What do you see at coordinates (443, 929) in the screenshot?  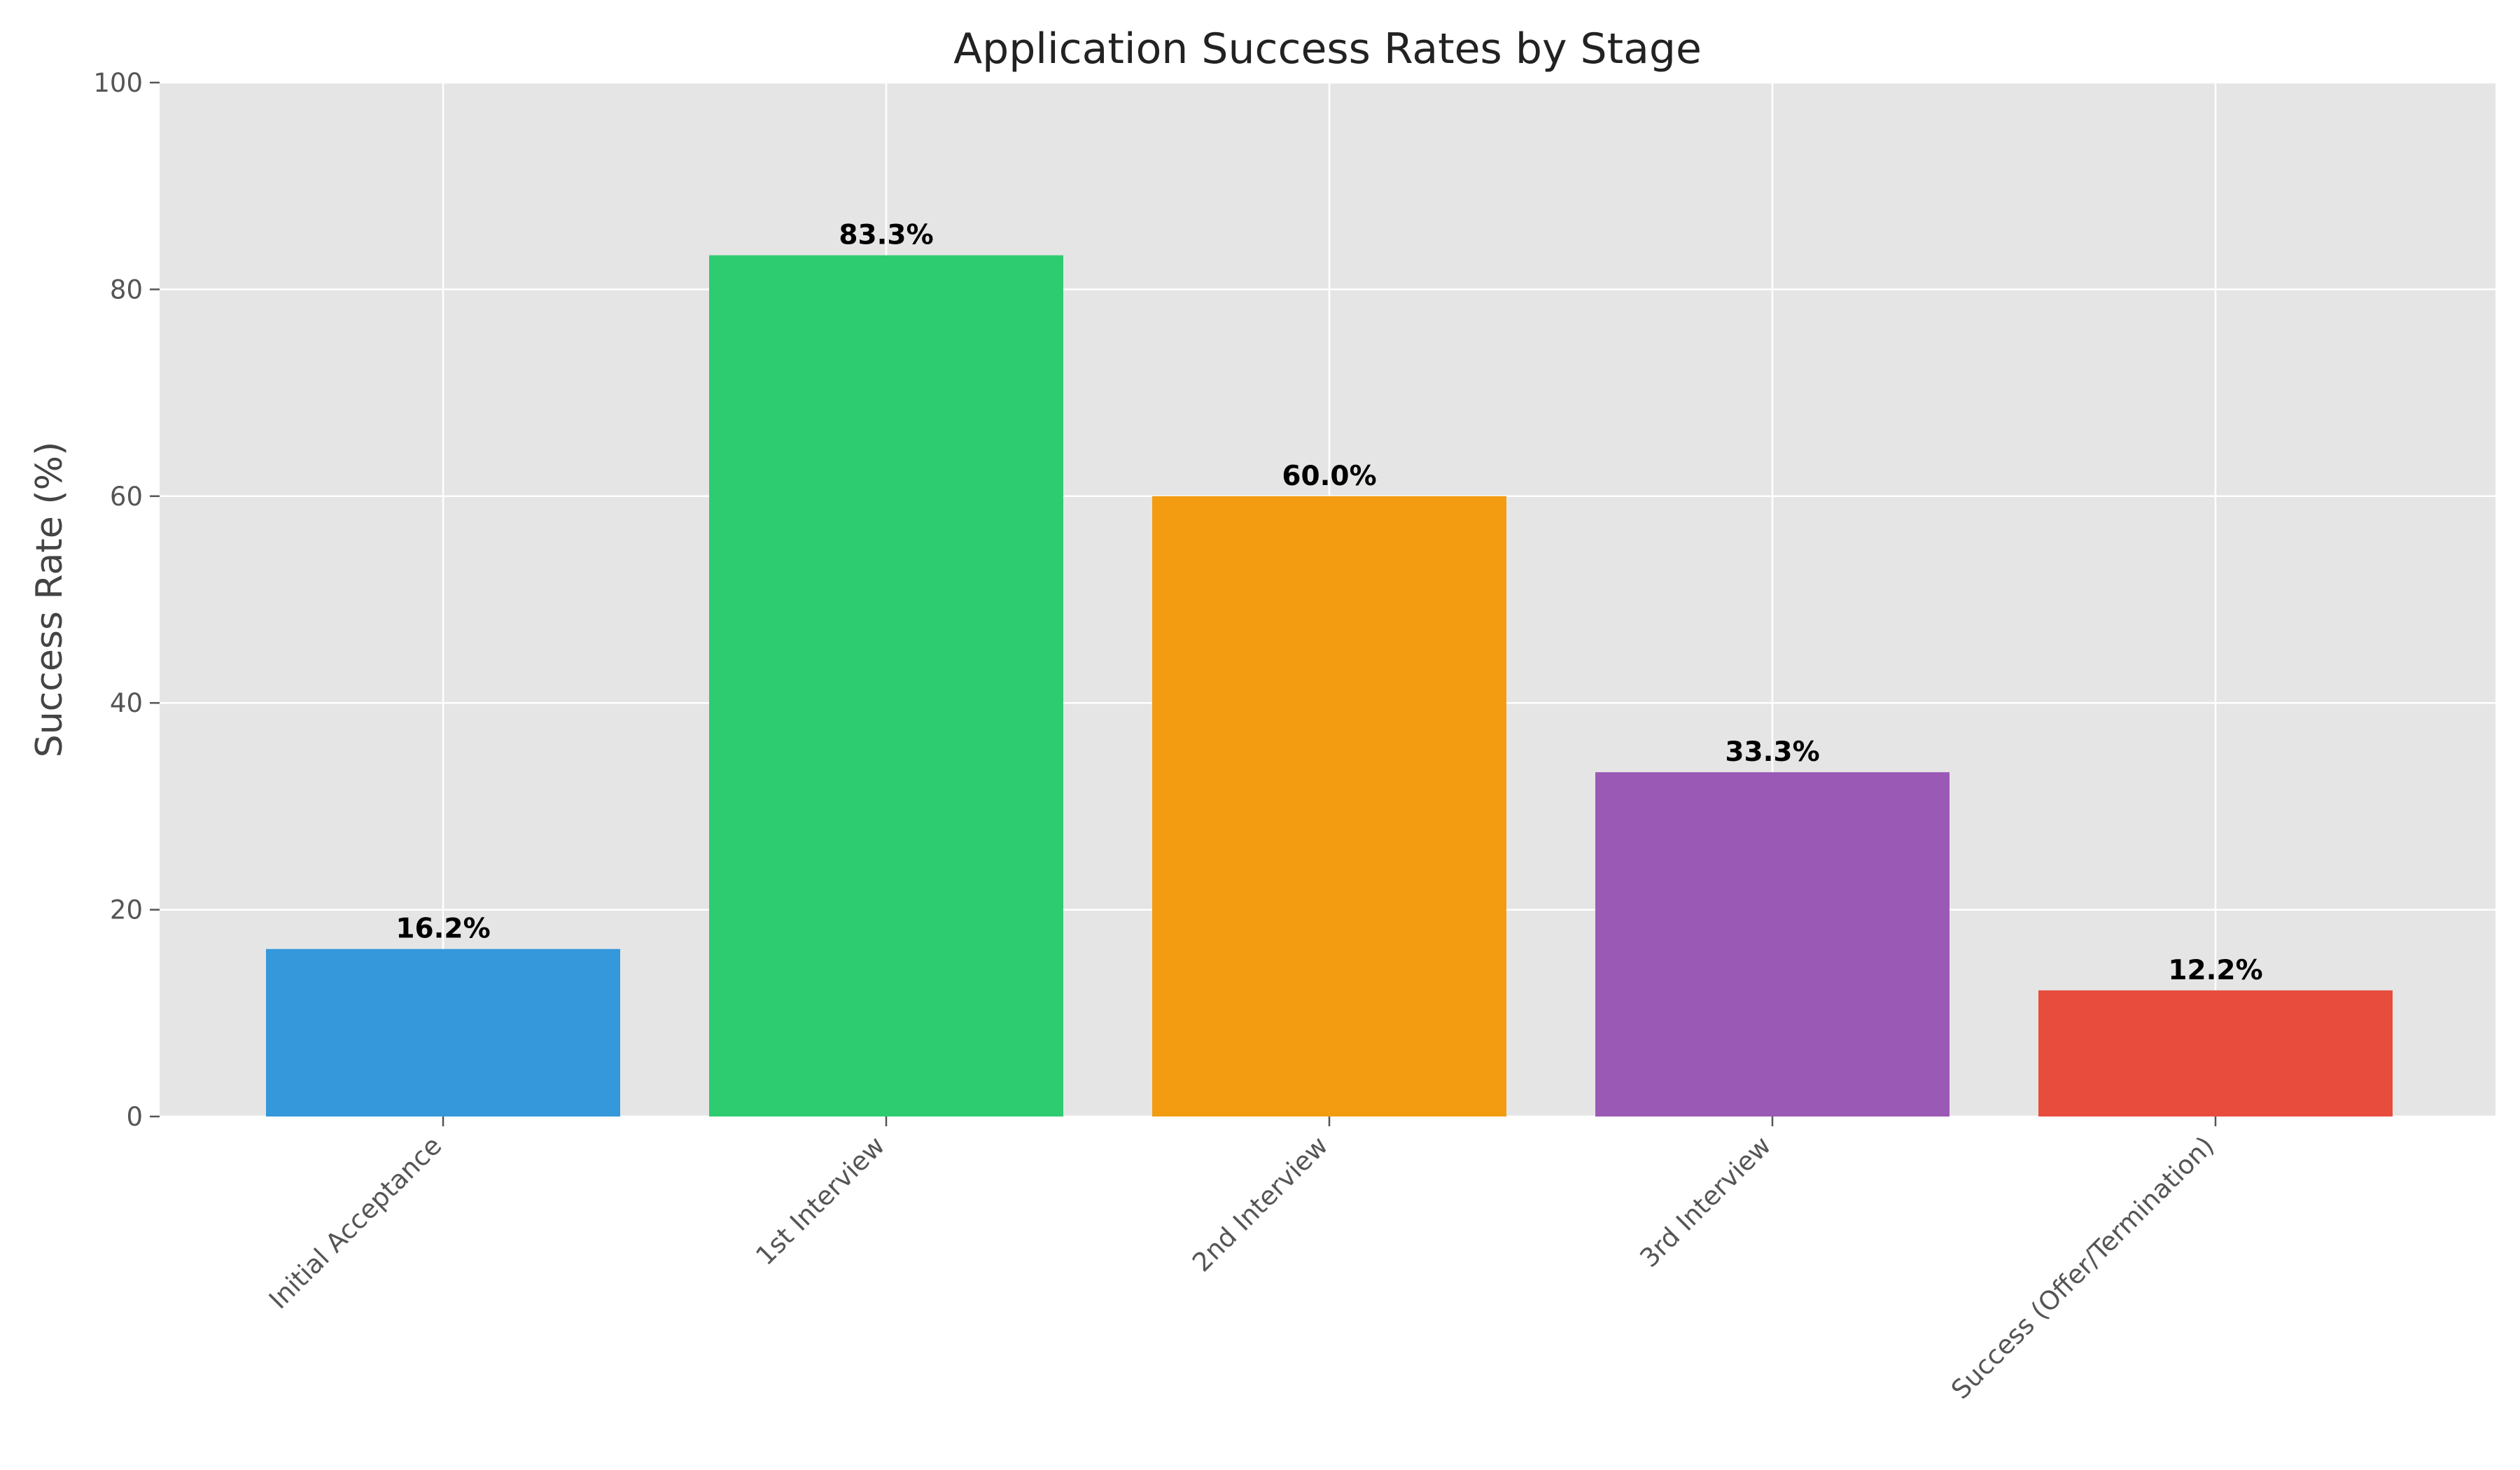 I see `bar-value-label: 16.2%` at bounding box center [443, 929].